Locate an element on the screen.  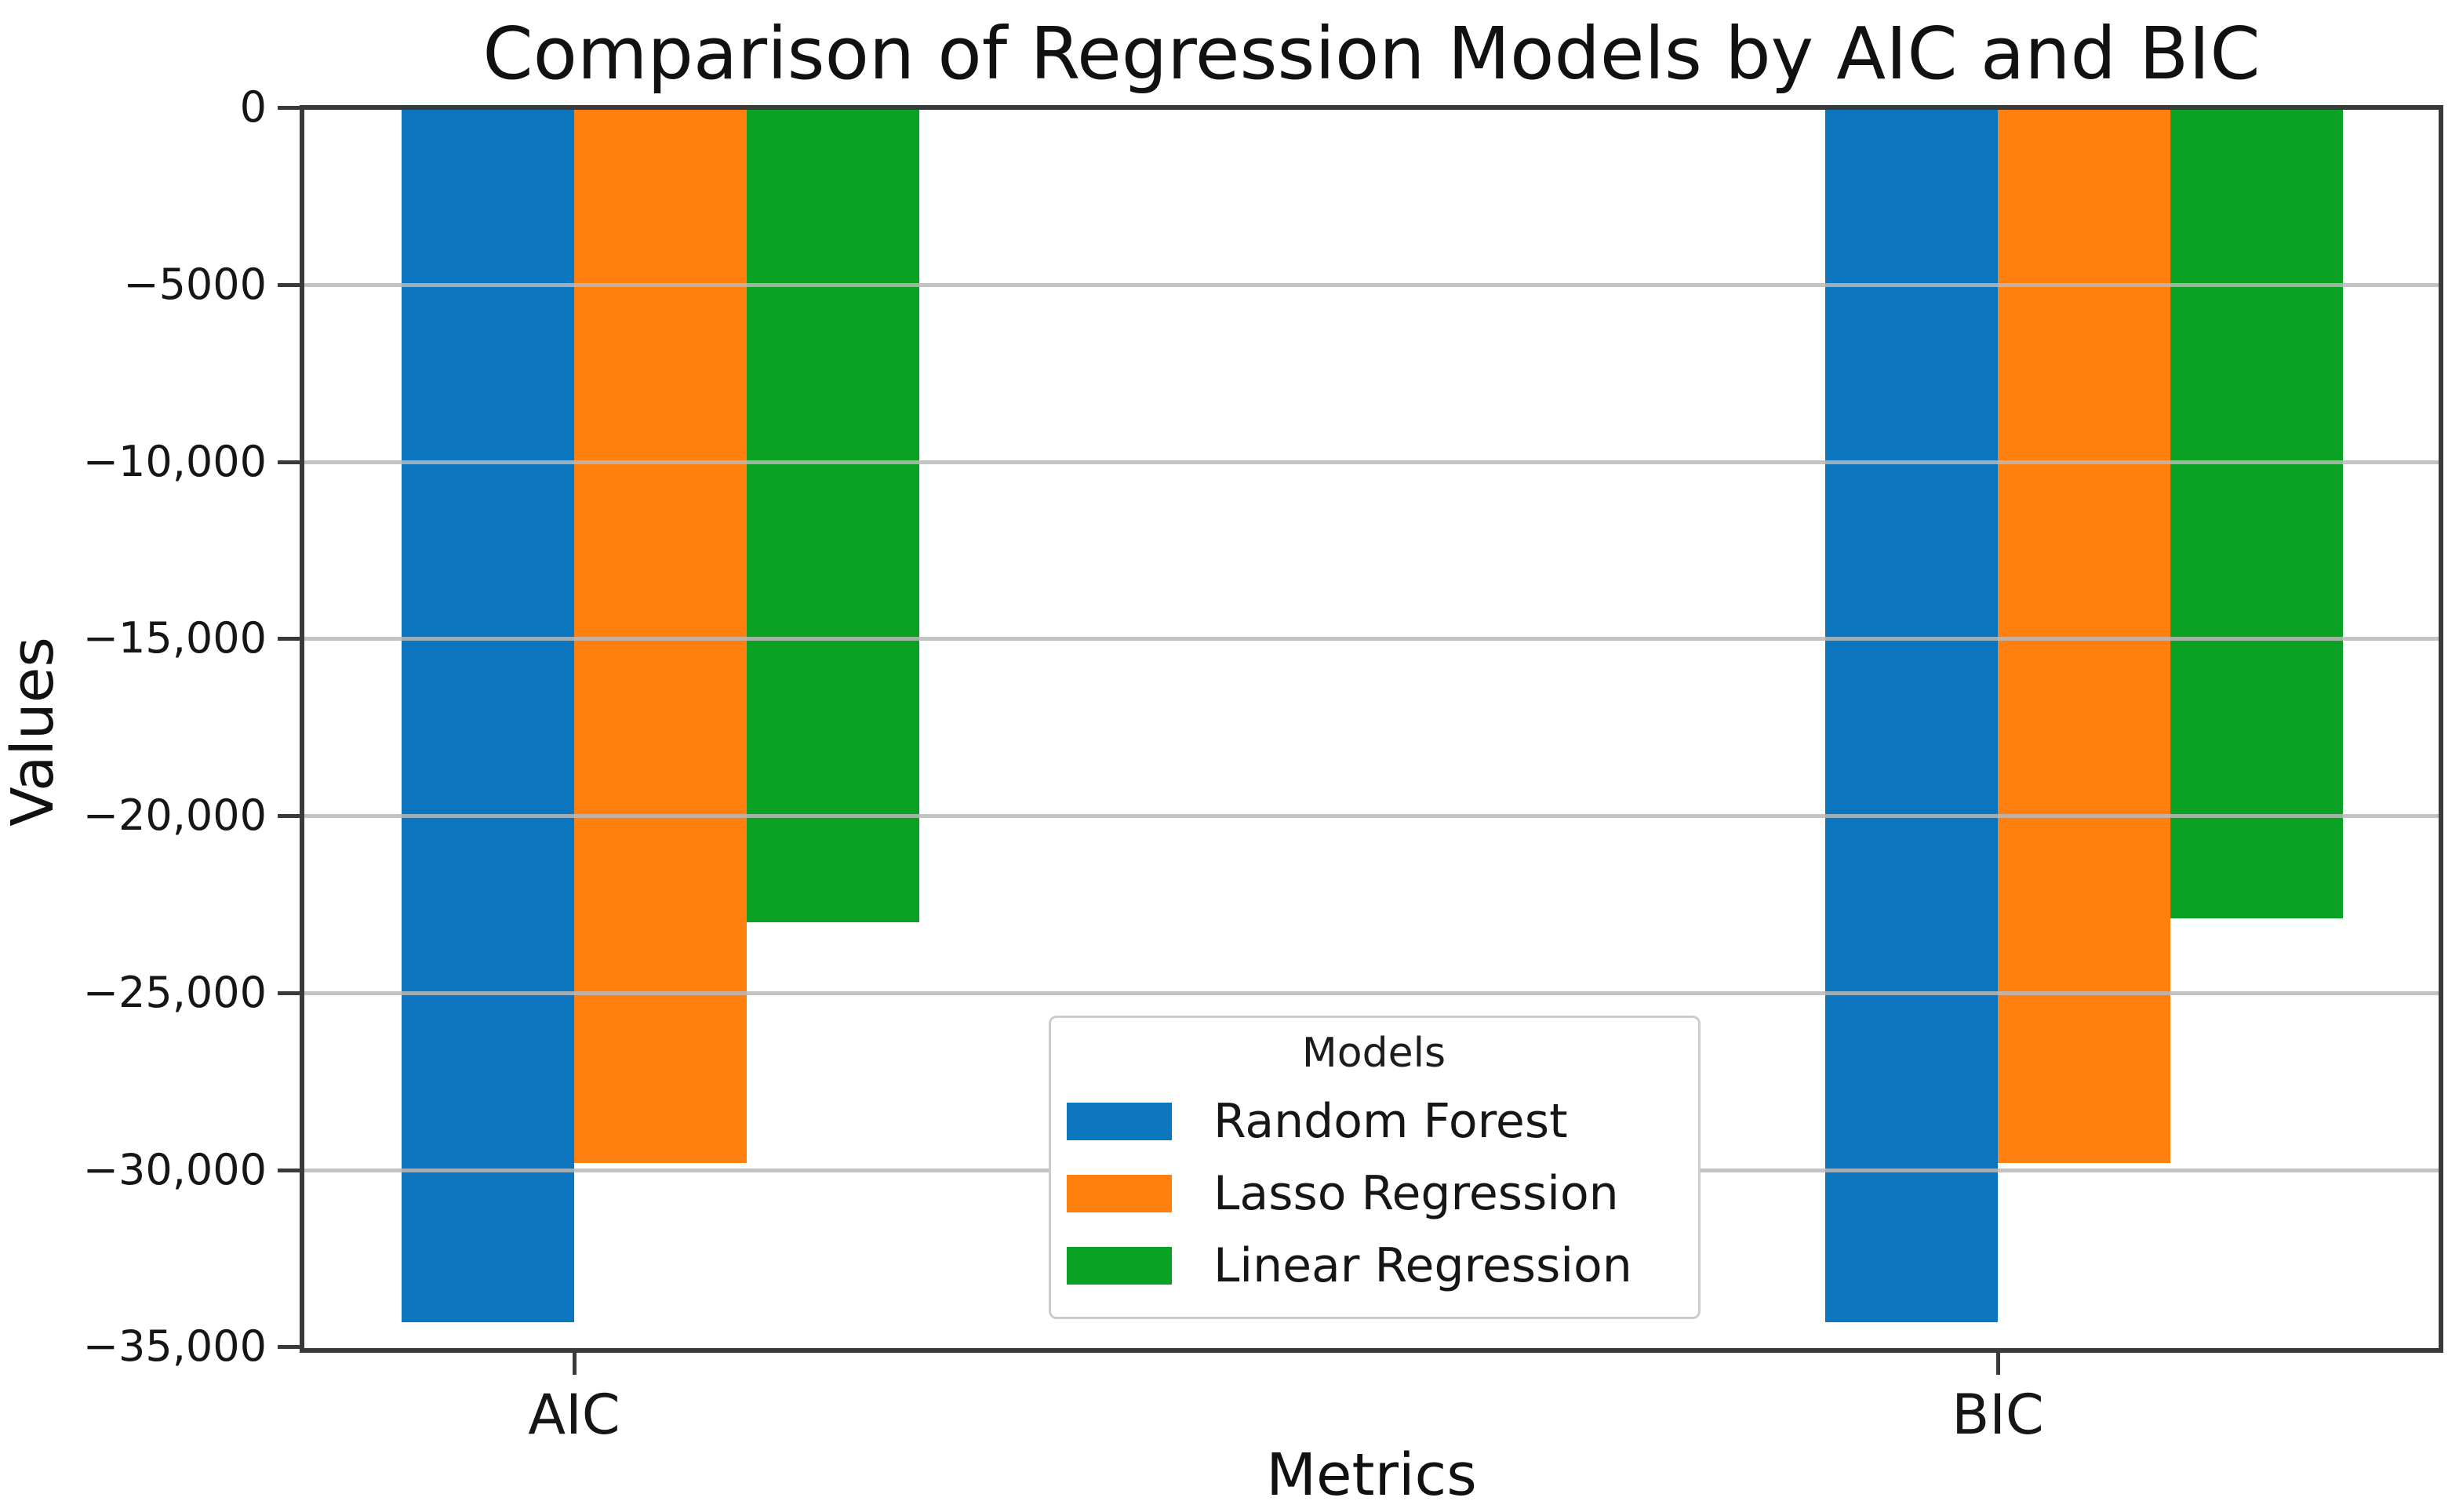
y-tick-label: −35,000 is located at coordinates (174, 1346).